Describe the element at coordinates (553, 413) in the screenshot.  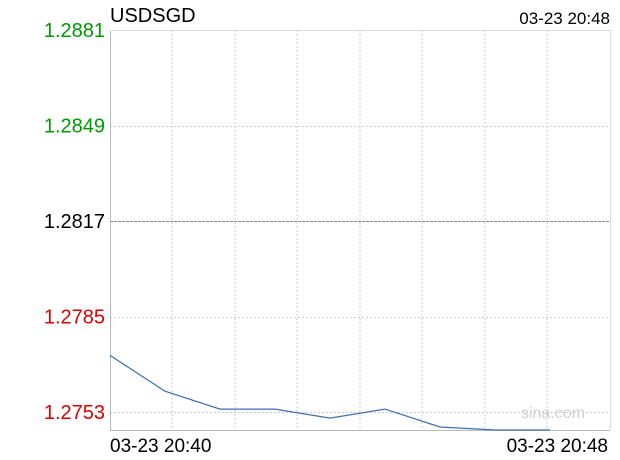
I see `watermark: sina.com` at that location.